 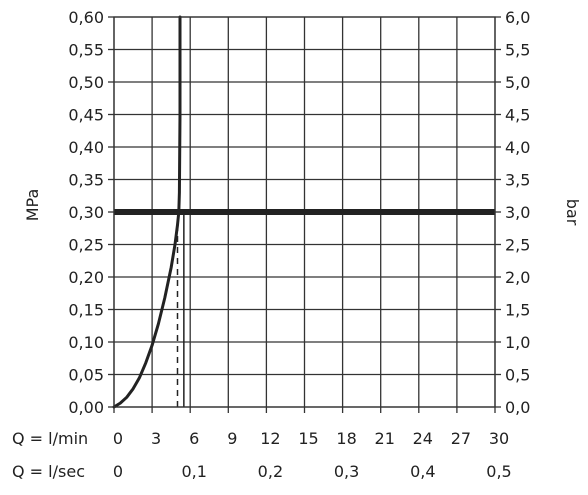 I want to click on left-tick-label: 0,05, so click(x=86, y=375).